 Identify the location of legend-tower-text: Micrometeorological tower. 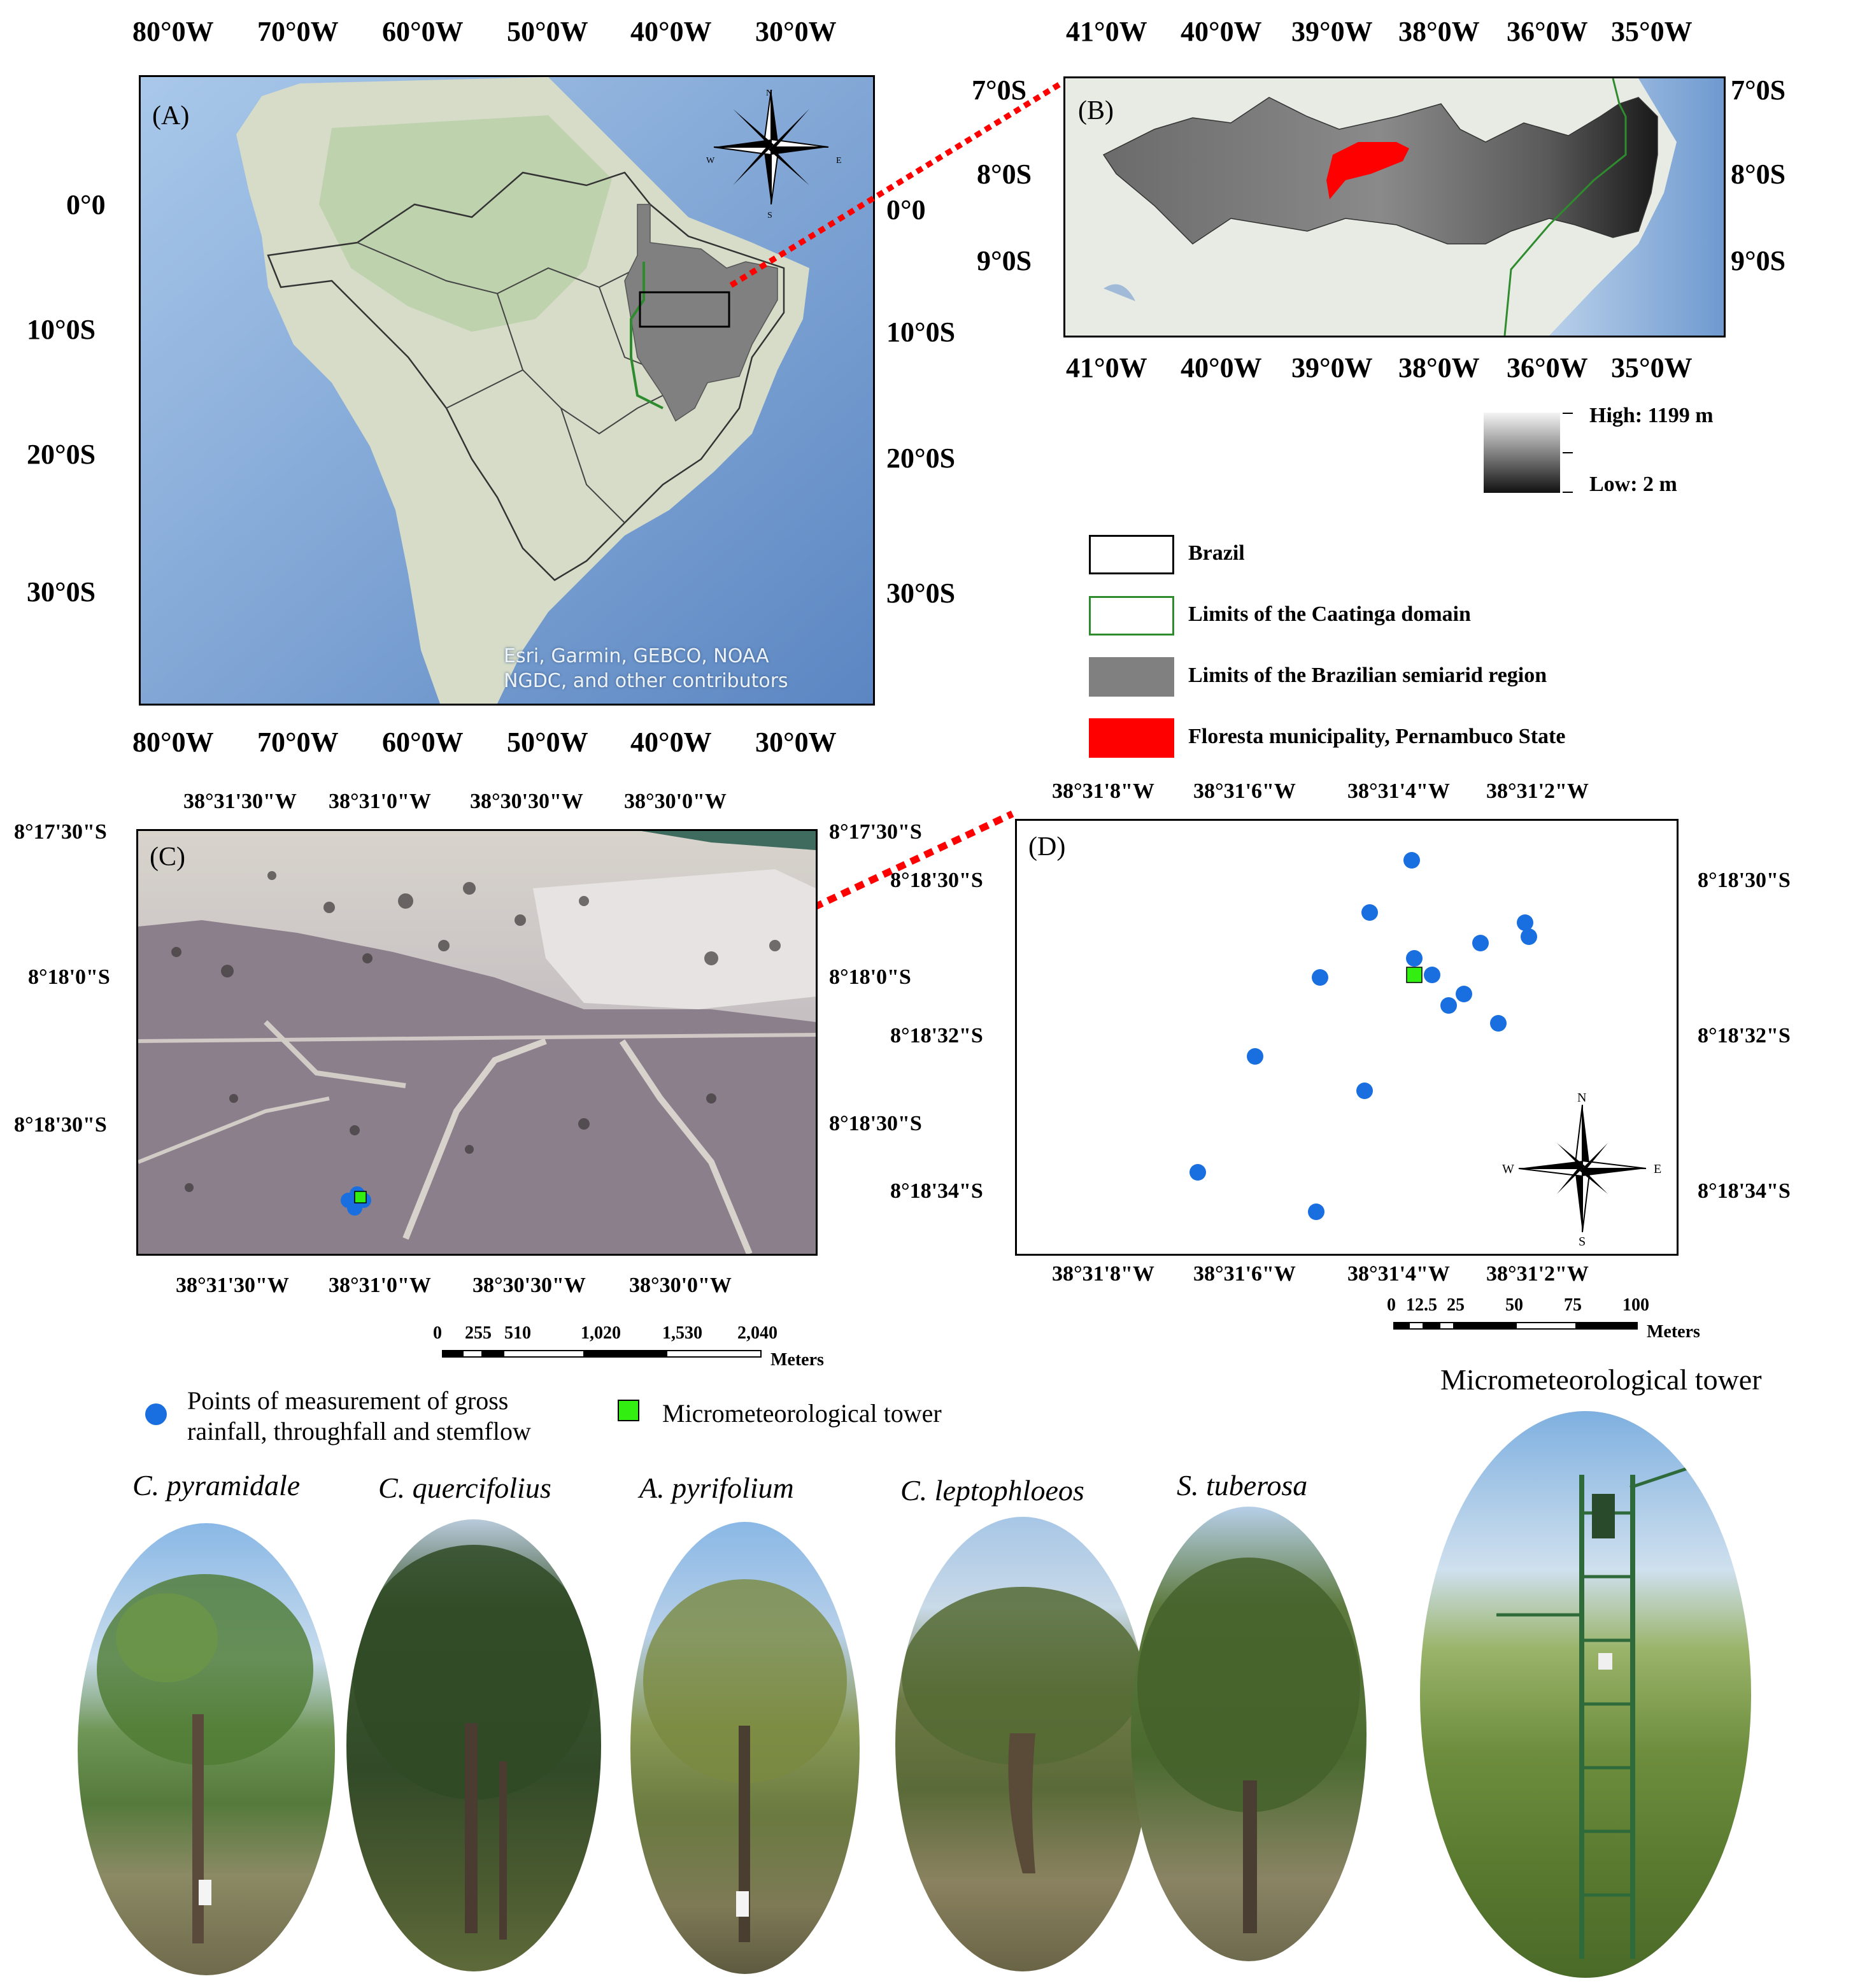
(802, 1413).